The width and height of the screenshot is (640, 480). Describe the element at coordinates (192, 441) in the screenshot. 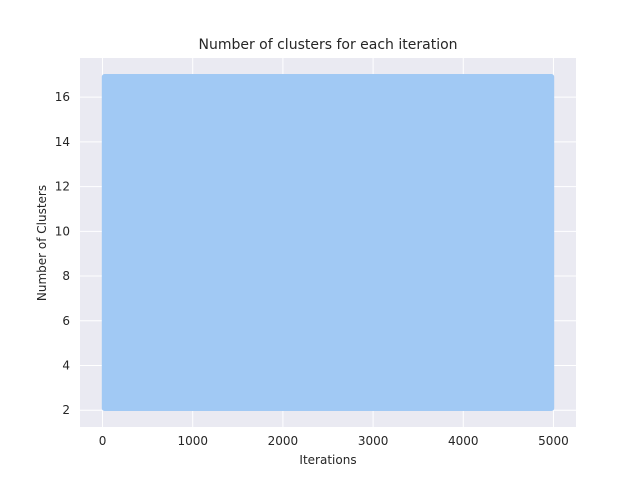

I see `x-tick-label: 1000` at that location.